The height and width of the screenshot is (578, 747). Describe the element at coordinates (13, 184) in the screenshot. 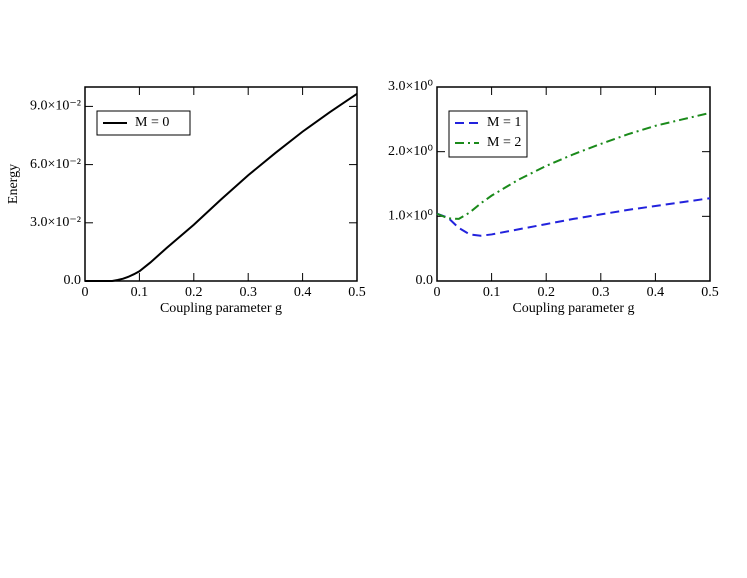

I see `y-axis-label: Energy` at that location.